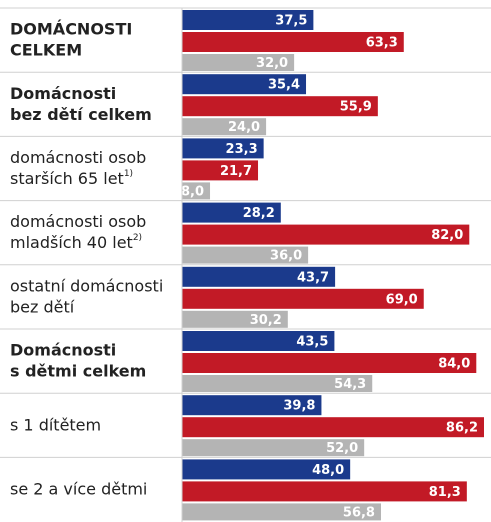  What do you see at coordinates (236, 171) in the screenshot?
I see `value-label: 21,7` at bounding box center [236, 171].